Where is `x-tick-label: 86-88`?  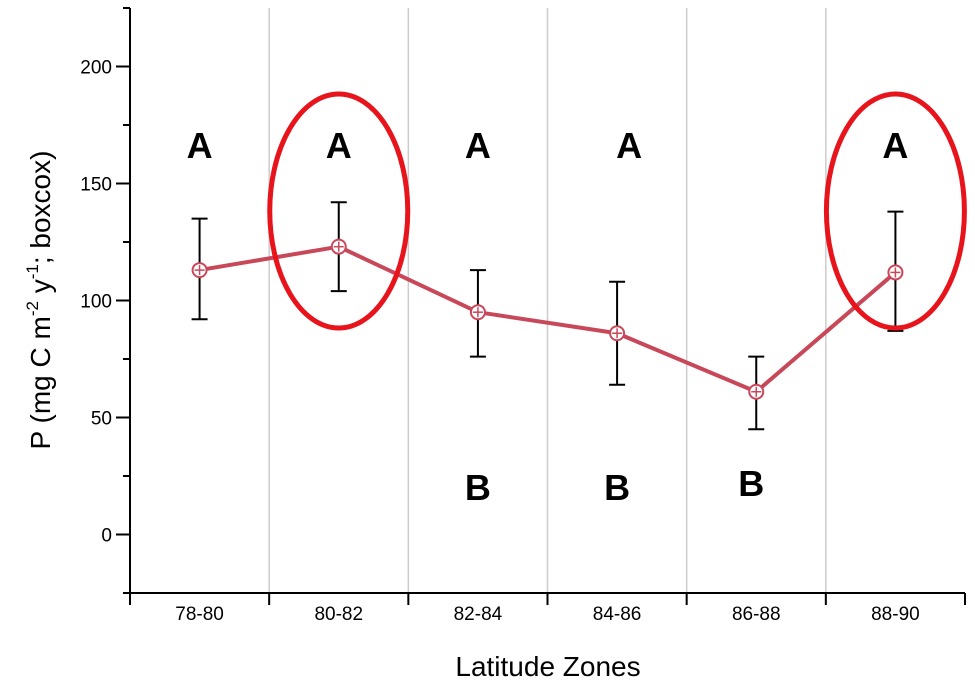 x-tick-label: 86-88 is located at coordinates (756, 614).